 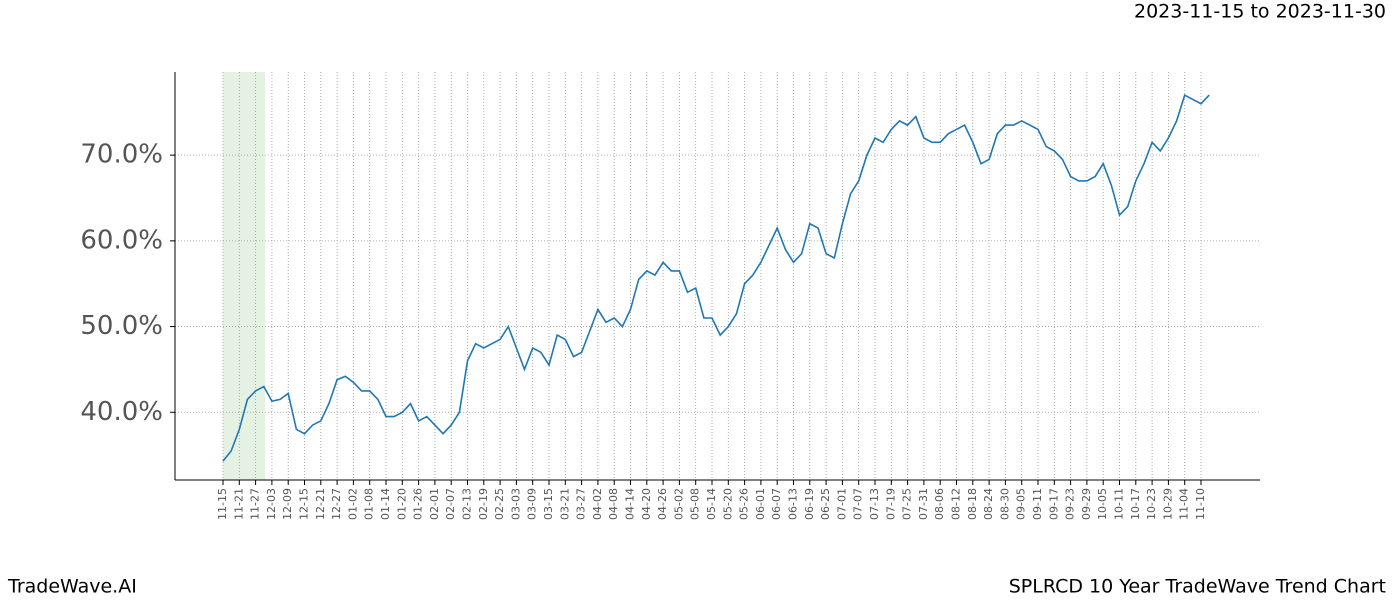 What do you see at coordinates (695, 504) in the screenshot?
I see `x-tick-label: 05-08` at bounding box center [695, 504].